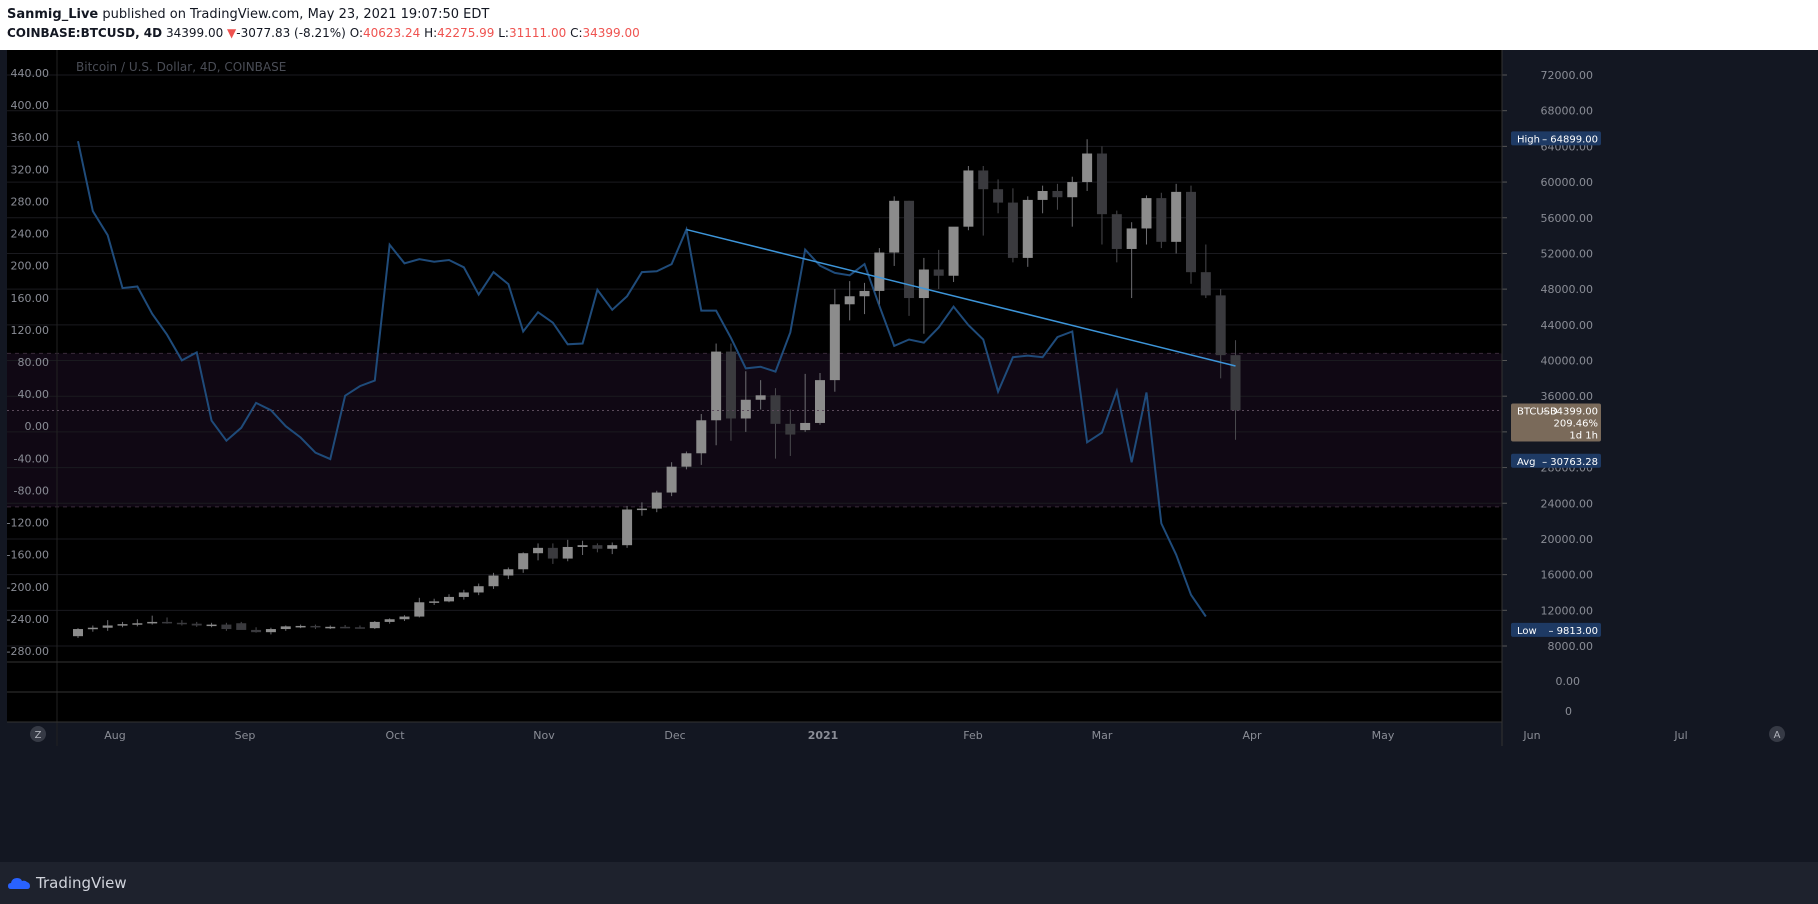 The image size is (1818, 904). I want to click on last-price: 34399.00, so click(194, 33).